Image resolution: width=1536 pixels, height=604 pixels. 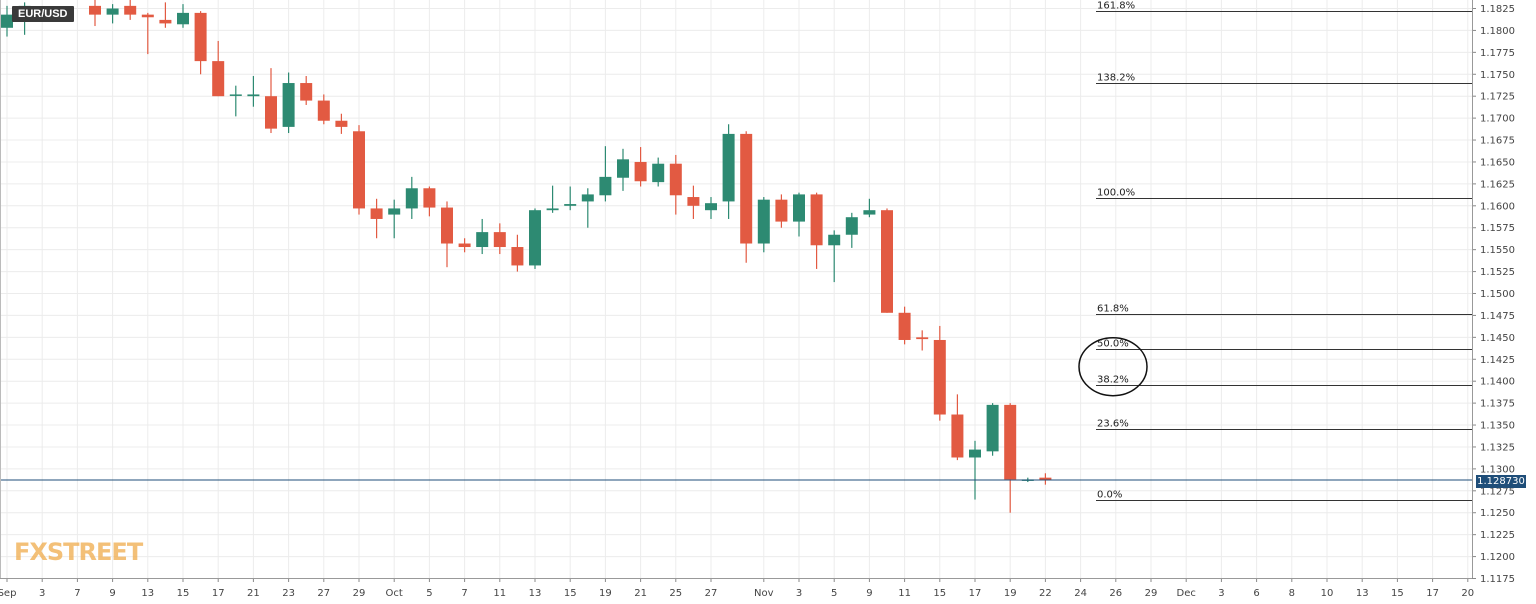 What do you see at coordinates (1497, 97) in the screenshot?
I see `y-tick-label: 1.1725` at bounding box center [1497, 97].